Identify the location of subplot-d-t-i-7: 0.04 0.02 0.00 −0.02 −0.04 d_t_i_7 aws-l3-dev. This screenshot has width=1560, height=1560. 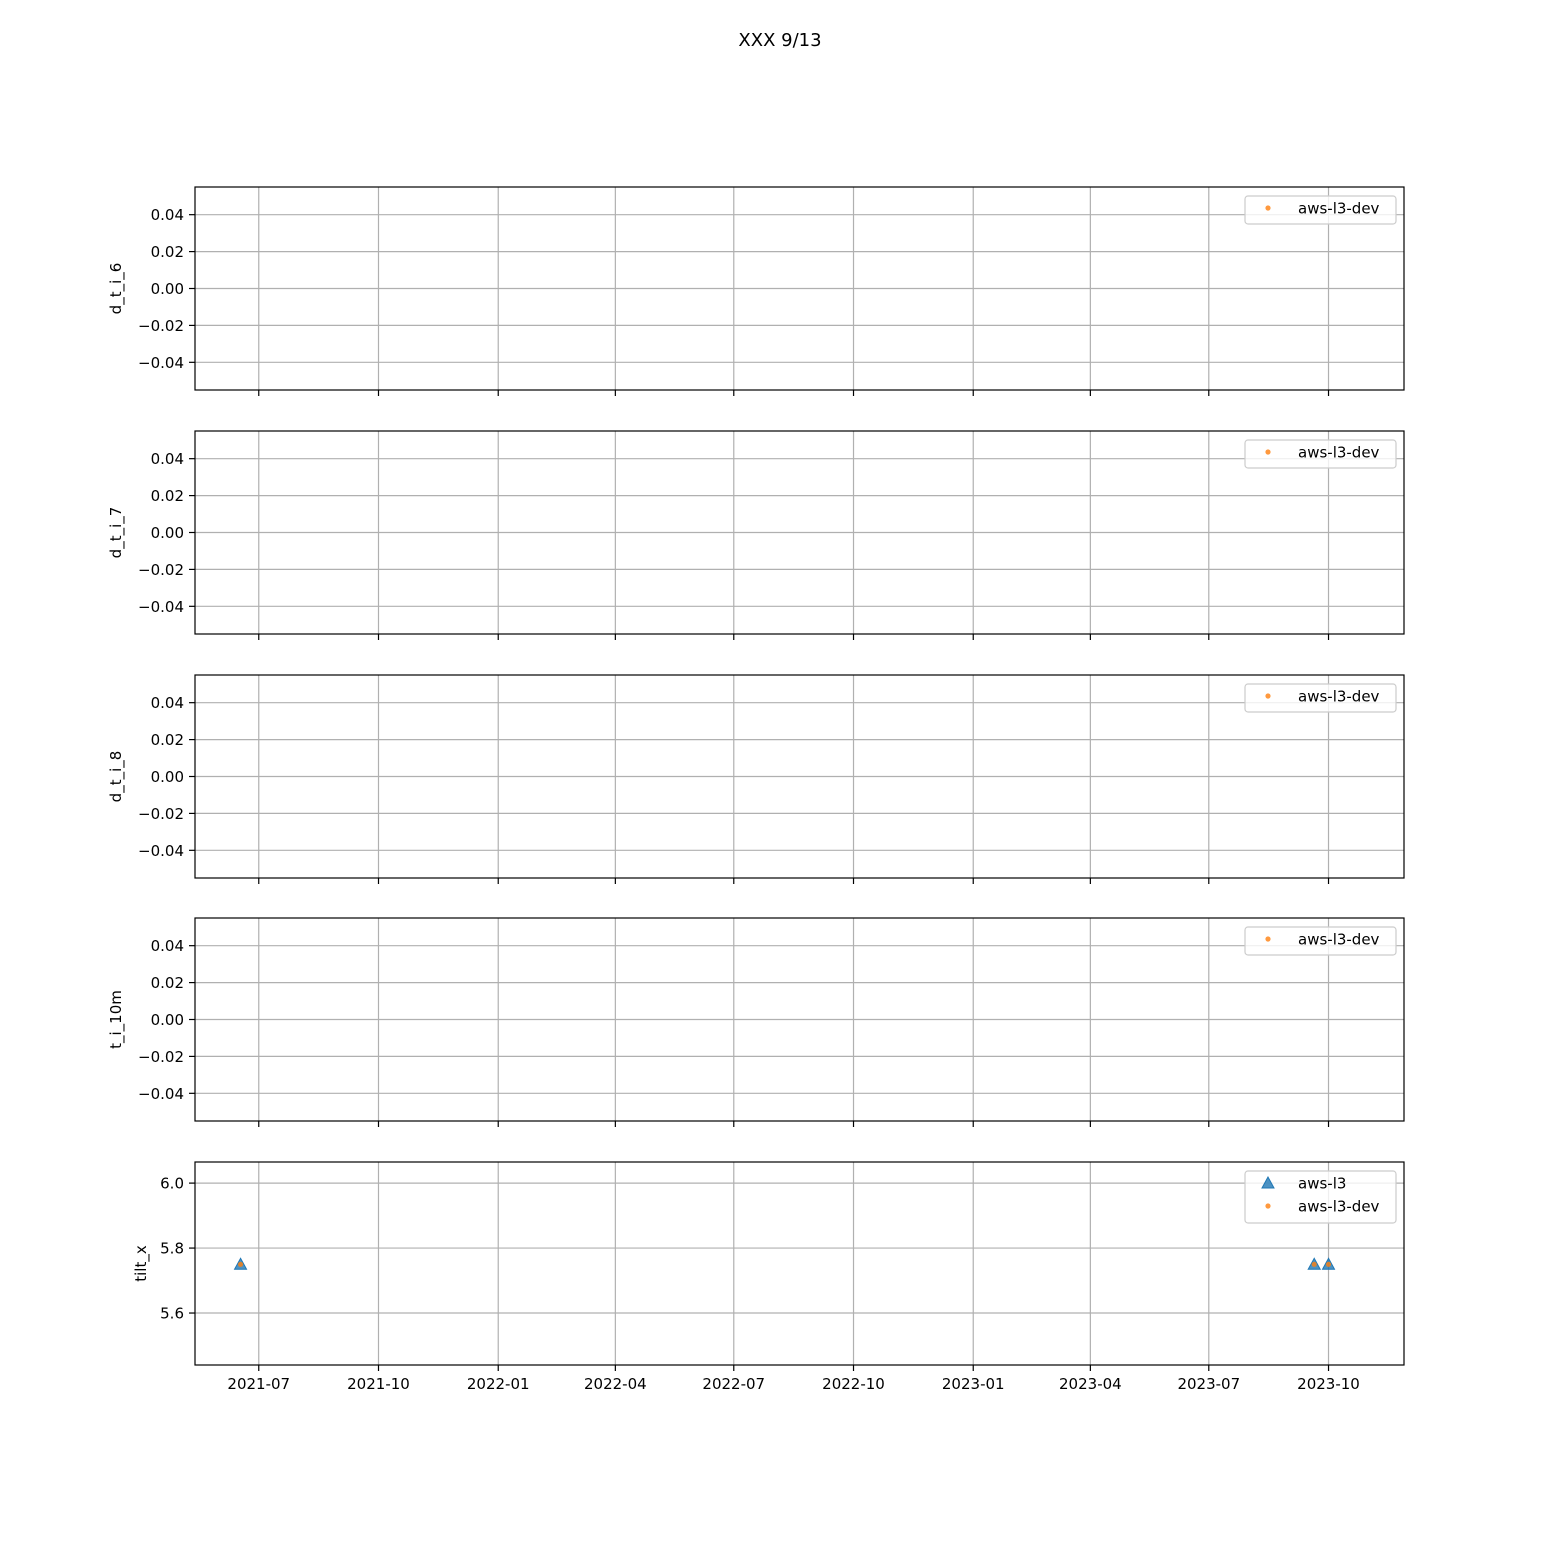
(756, 535).